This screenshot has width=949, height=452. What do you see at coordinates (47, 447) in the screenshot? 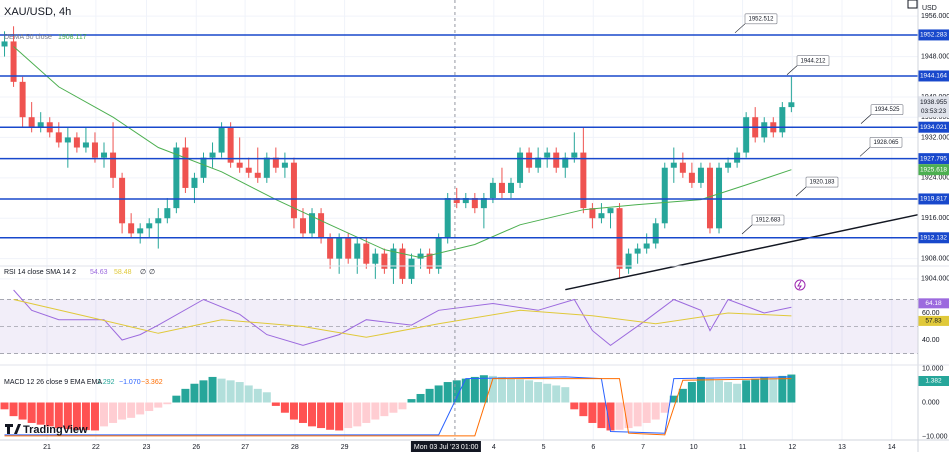
I see `x-tick-label: 21` at bounding box center [47, 447].